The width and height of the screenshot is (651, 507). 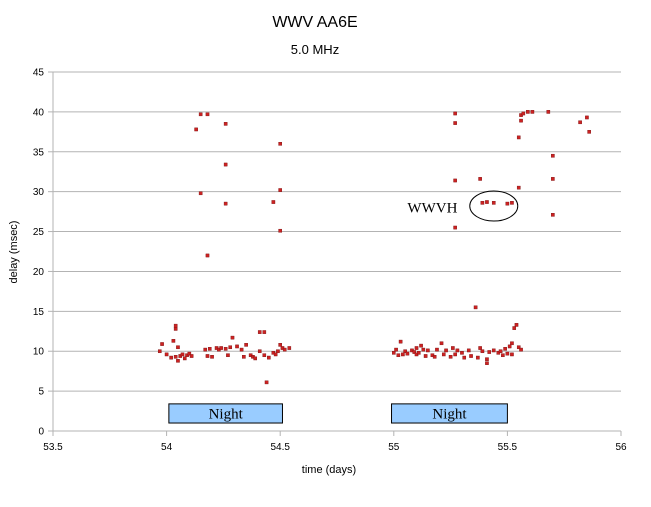 What do you see at coordinates (167, 447) in the screenshot?
I see `x-tick-label: 54` at bounding box center [167, 447].